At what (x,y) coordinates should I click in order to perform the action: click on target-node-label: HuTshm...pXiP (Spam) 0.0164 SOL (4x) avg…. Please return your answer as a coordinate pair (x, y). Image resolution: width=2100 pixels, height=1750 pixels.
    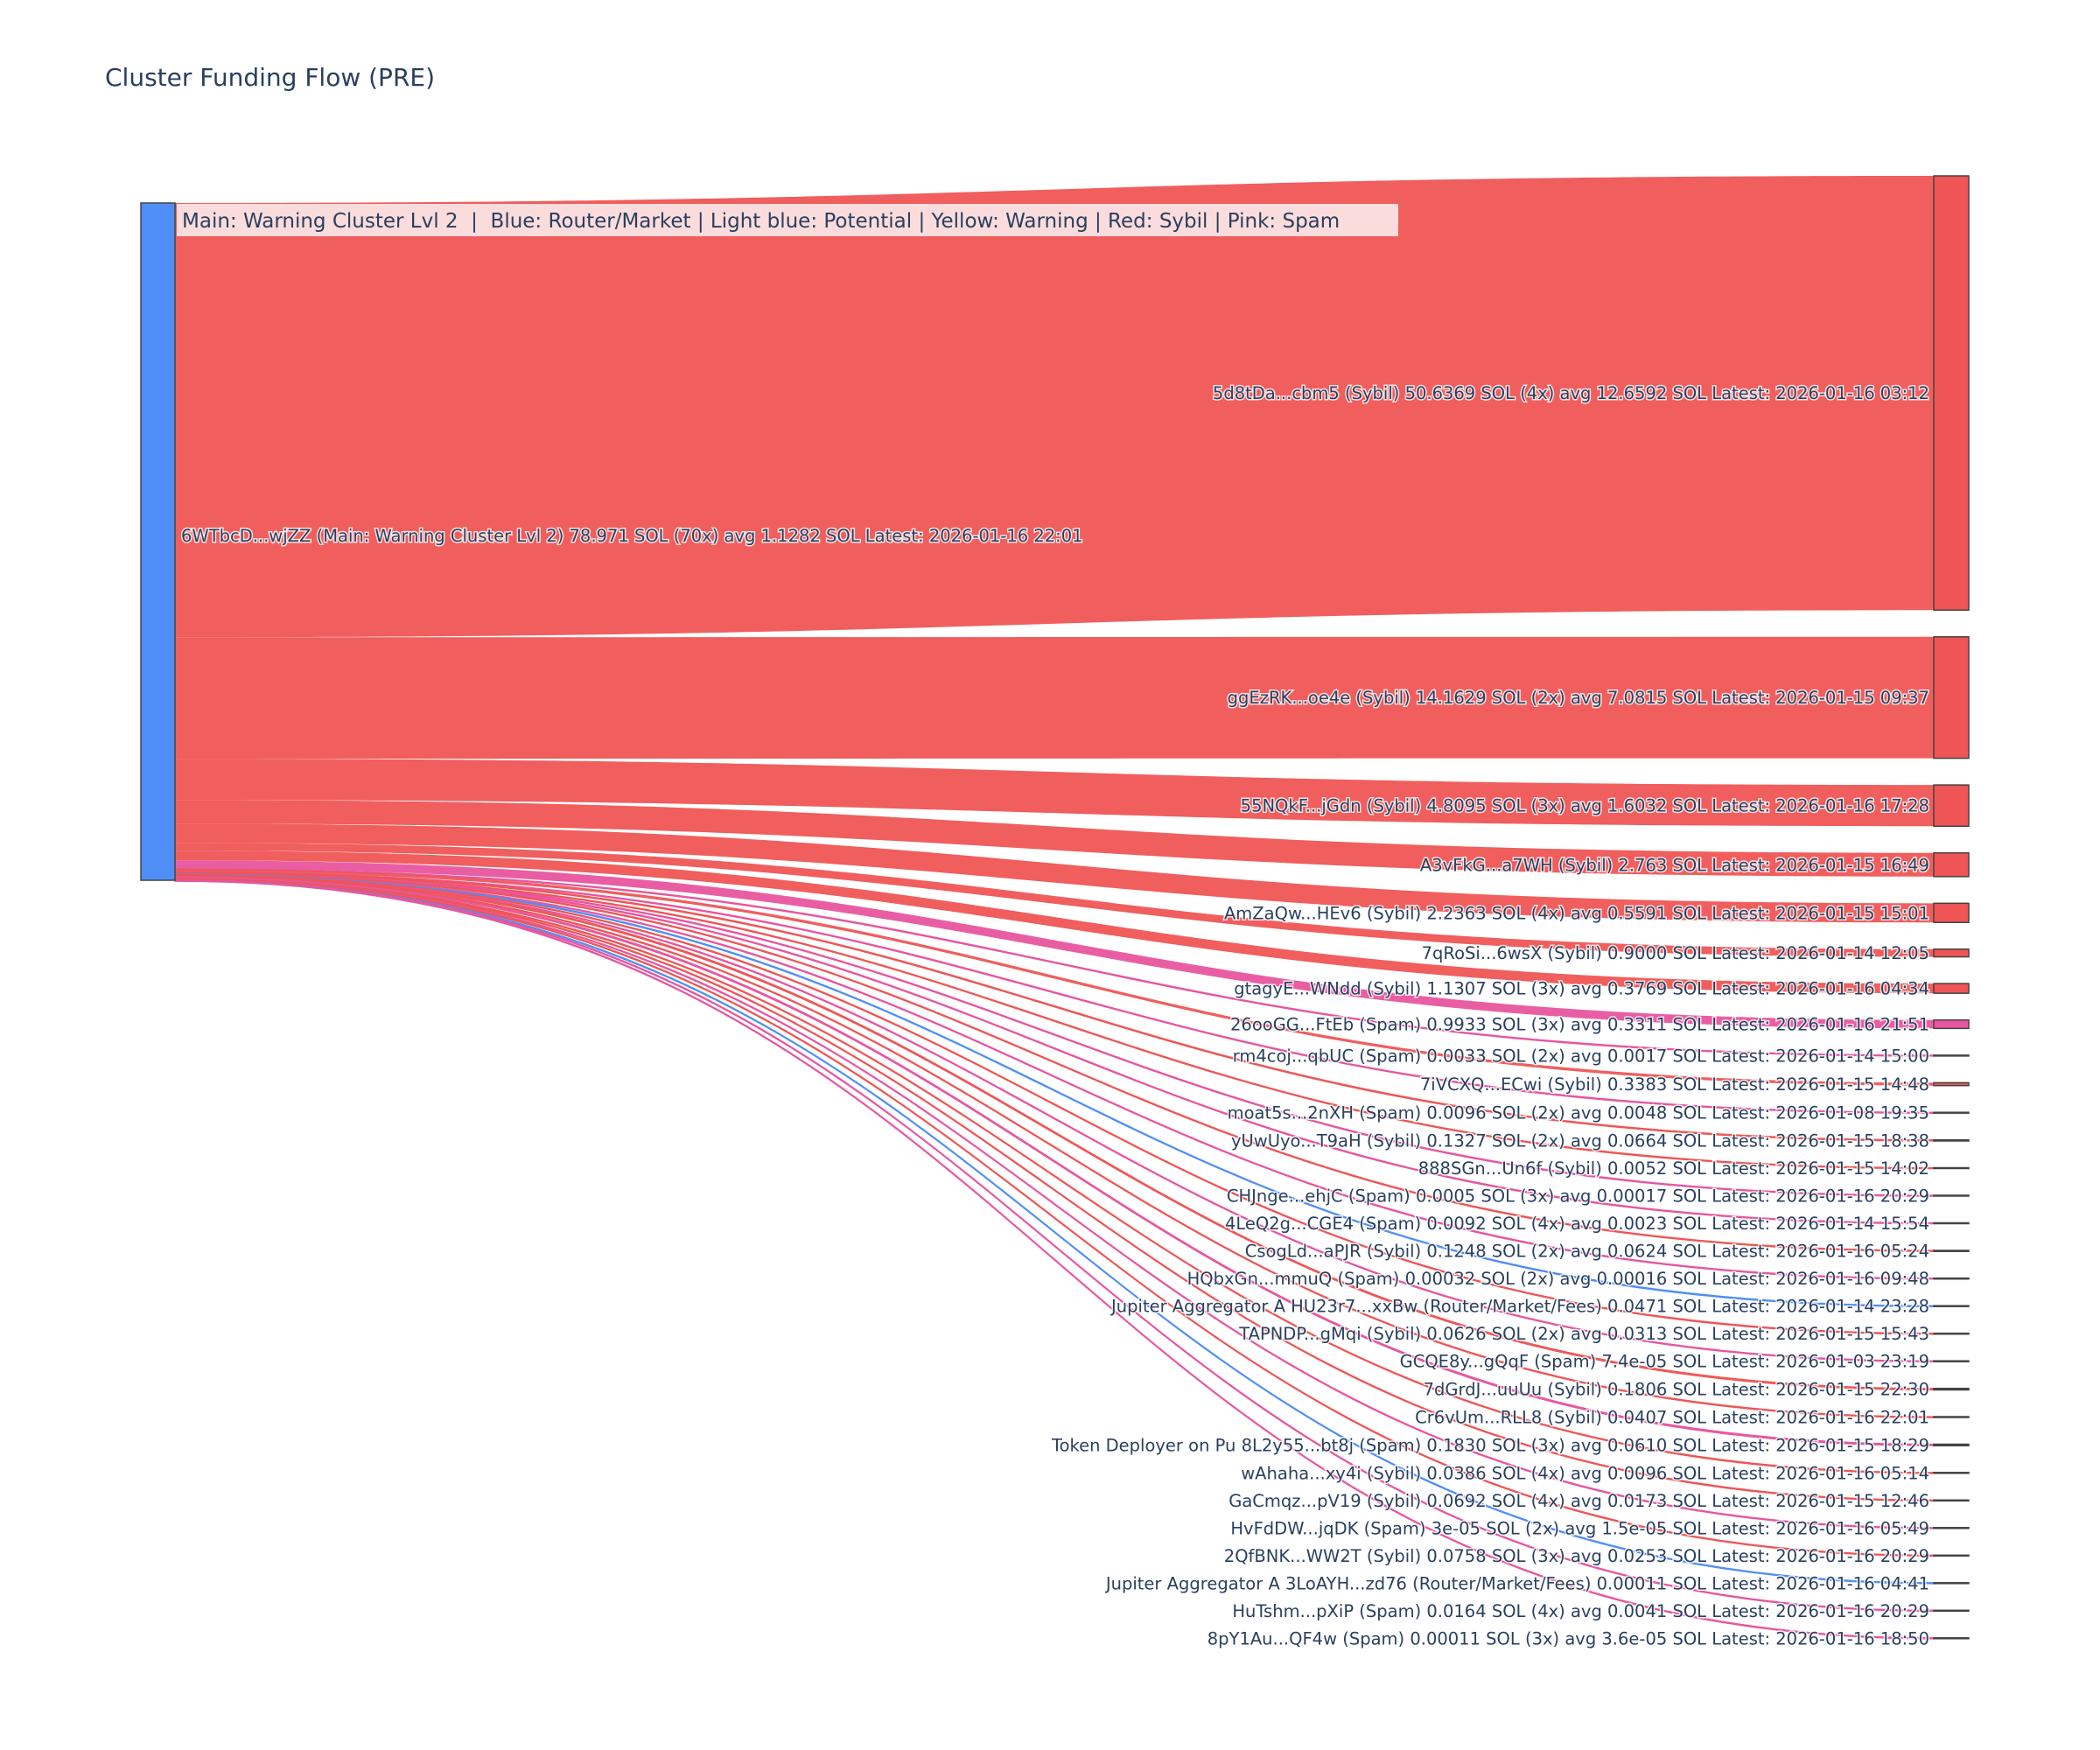
    Looking at the image, I should click on (1580, 1611).